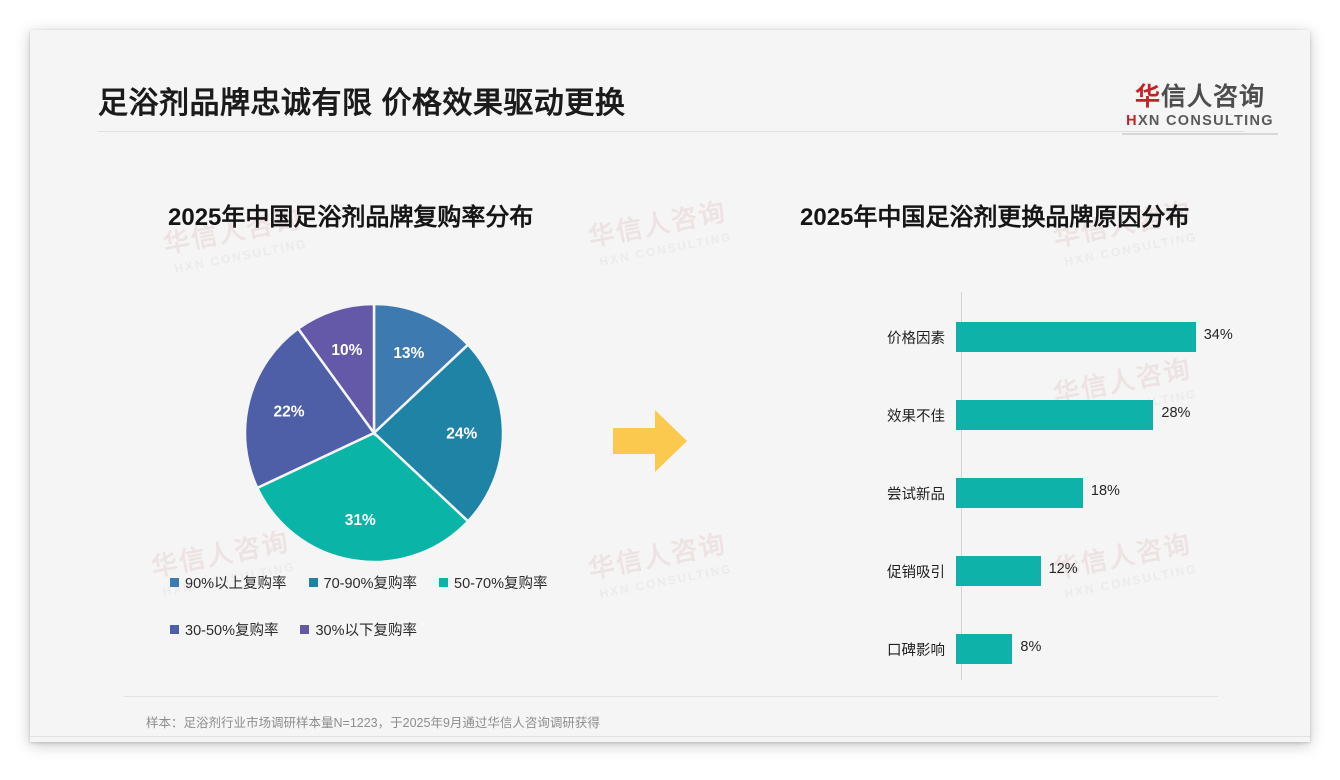 This screenshot has width=1340, height=780. What do you see at coordinates (916, 338) in the screenshot?
I see `bar-category-label: 价格因素` at bounding box center [916, 338].